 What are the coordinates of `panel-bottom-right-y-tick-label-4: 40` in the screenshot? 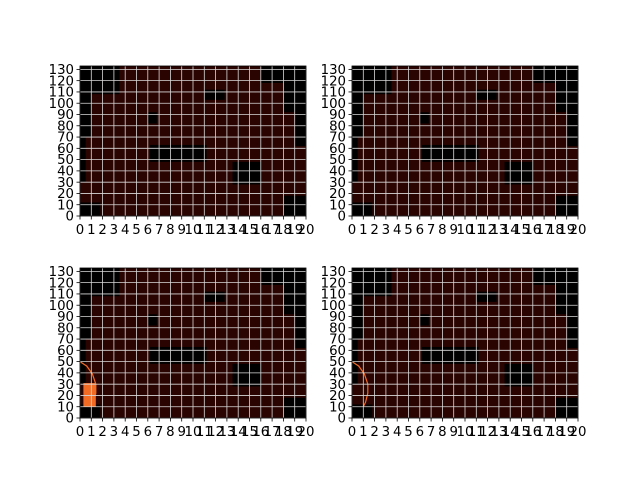 It's located at (337, 373).